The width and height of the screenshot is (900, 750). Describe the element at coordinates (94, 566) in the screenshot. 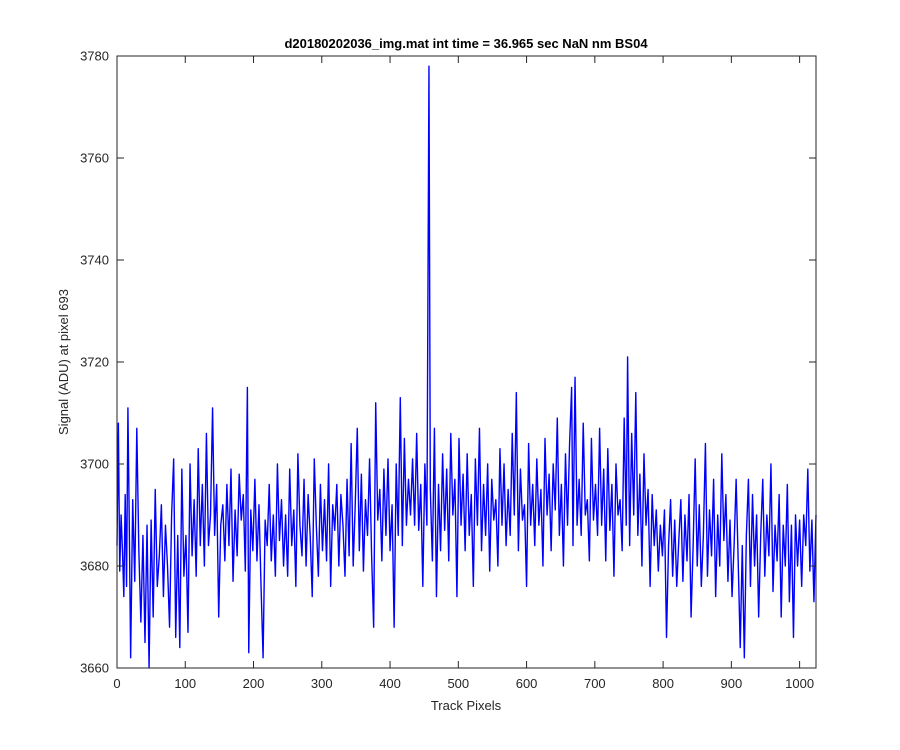

I see `y-tick-label-1: 3680` at that location.